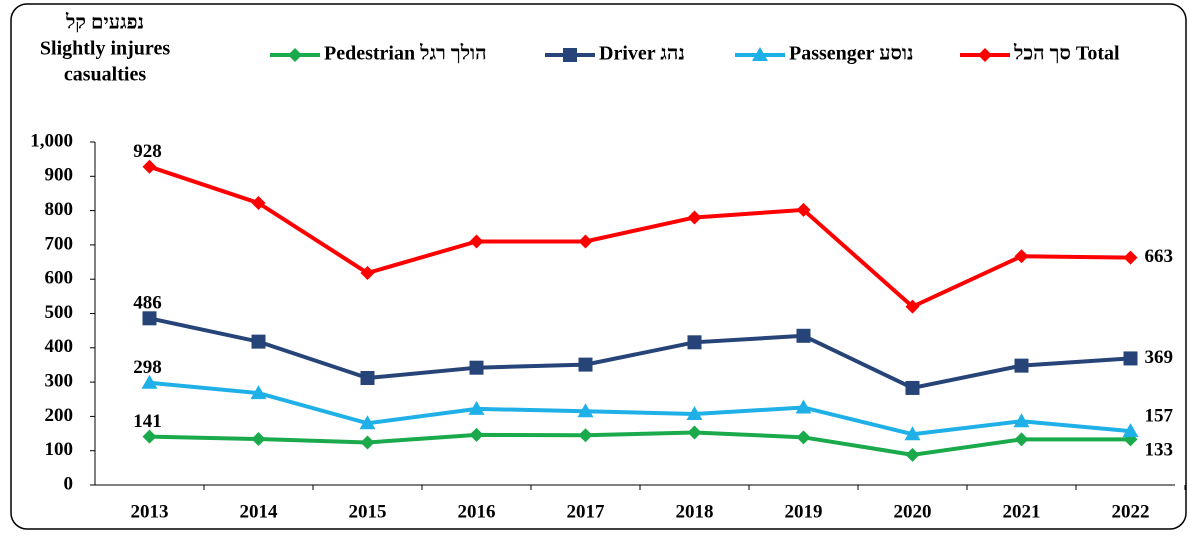 This screenshot has height=538, width=1190. Describe the element at coordinates (59, 449) in the screenshot. I see `y-tick-label: 100` at that location.